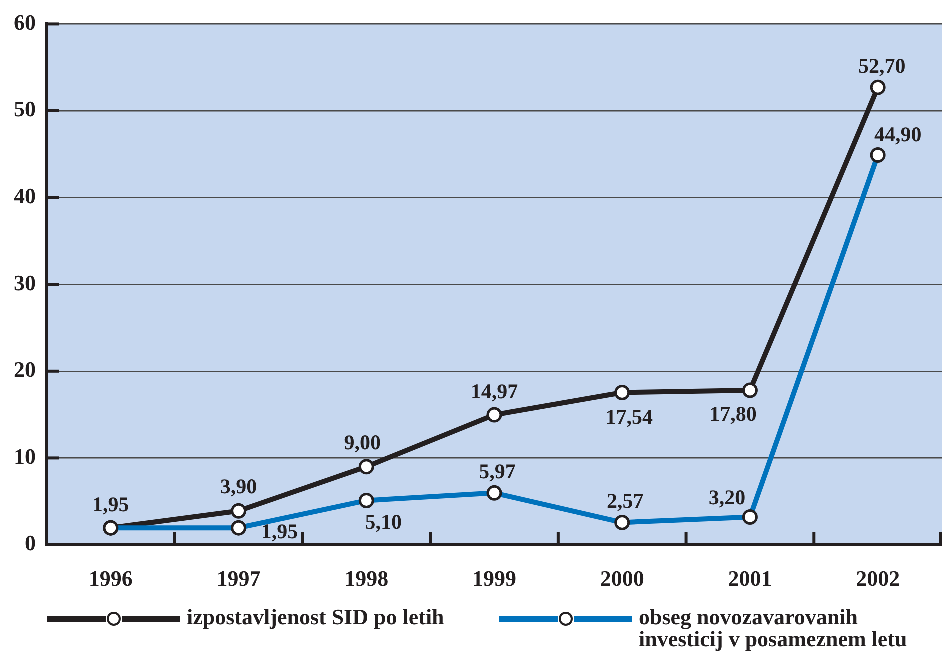 Image resolution: width=951 pixels, height=661 pixels. Describe the element at coordinates (25, 109) in the screenshot. I see `y-tick-label: 50` at that location.